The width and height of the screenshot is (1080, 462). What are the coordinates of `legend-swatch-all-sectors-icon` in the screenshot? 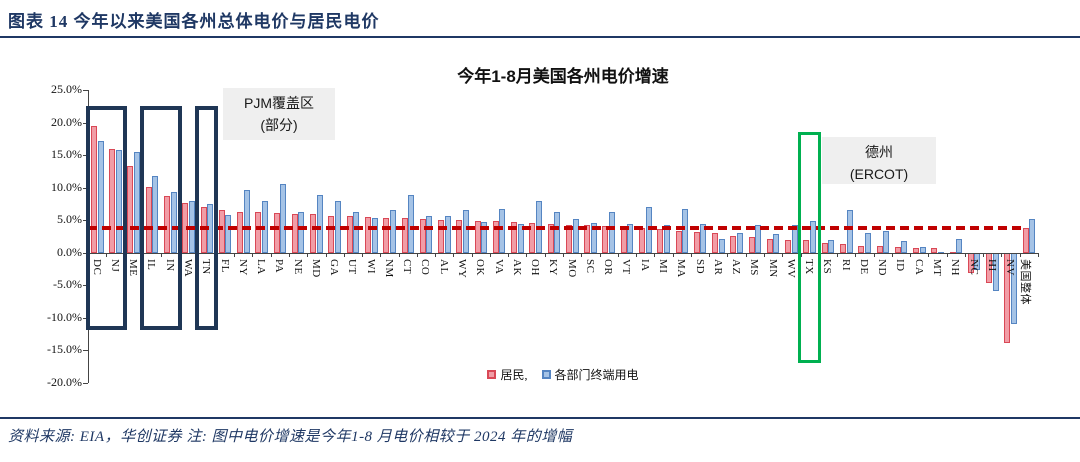 It's located at (546, 374).